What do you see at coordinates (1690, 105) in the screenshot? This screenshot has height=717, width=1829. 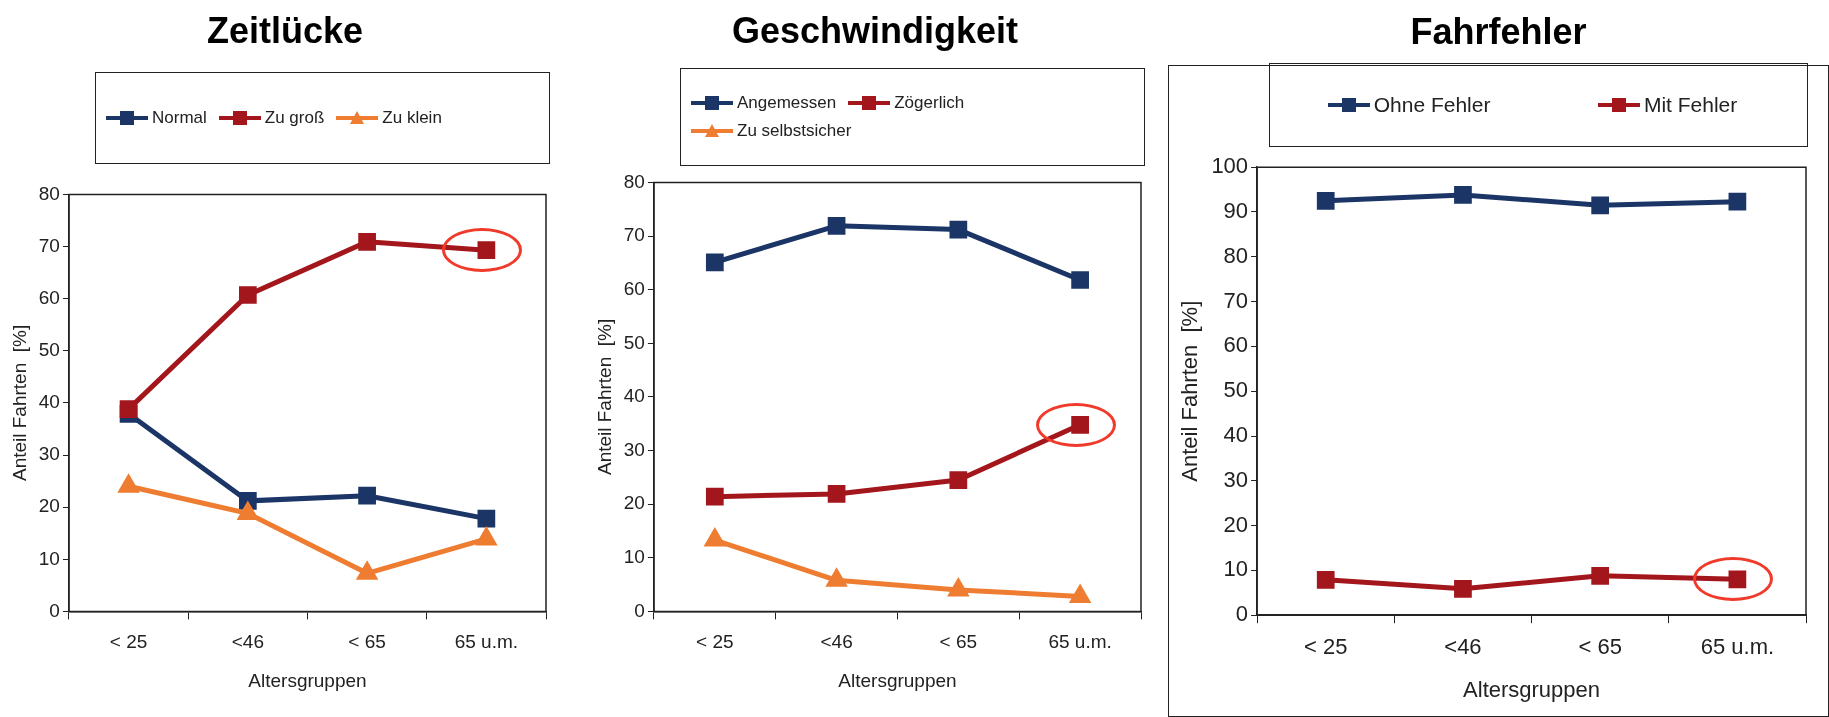 I see `legend-label: Mit Fehler` at bounding box center [1690, 105].